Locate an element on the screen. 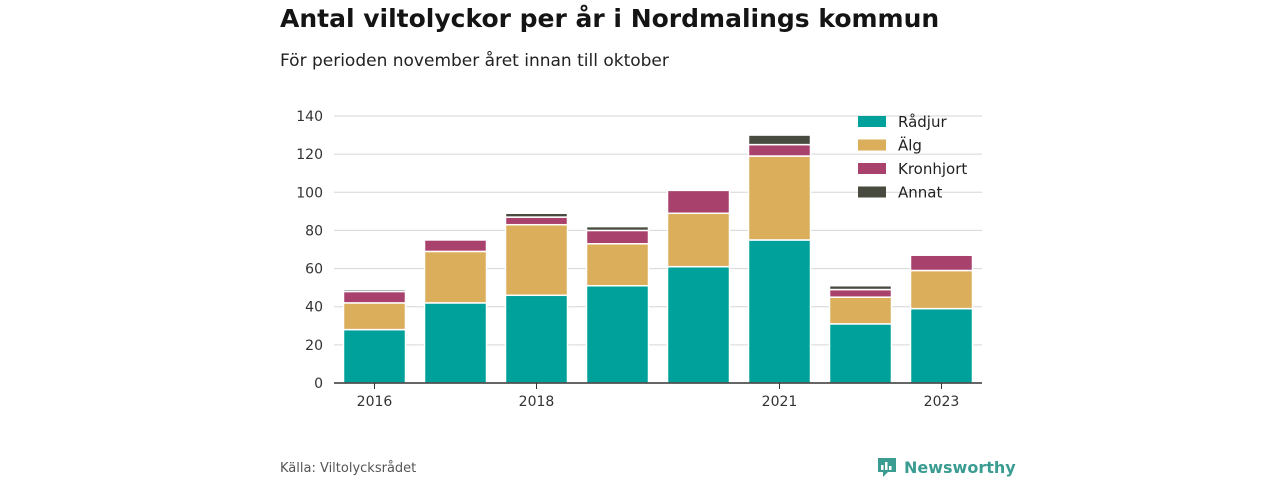 This screenshot has width=1280, height=480. y-tick-label: 140 is located at coordinates (309, 117).